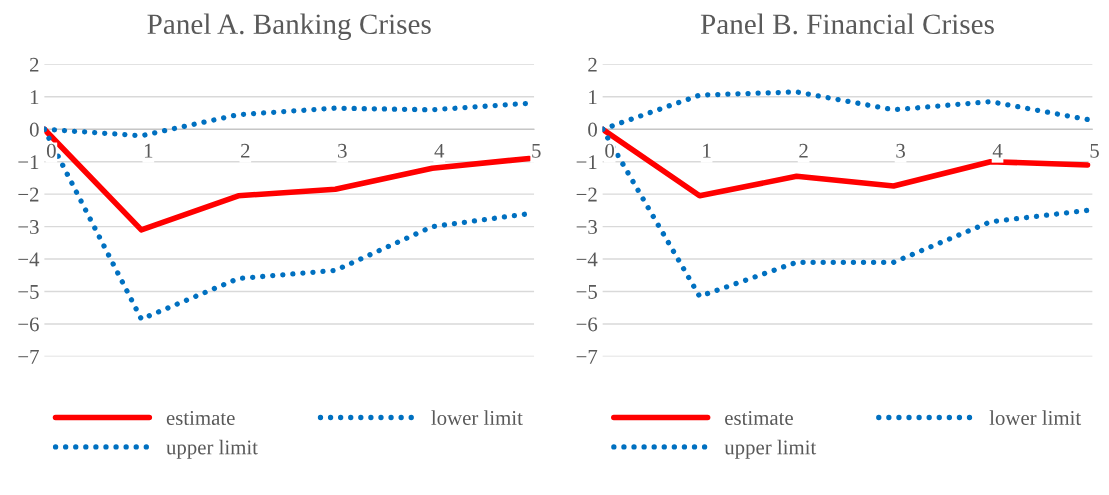 The image size is (1109, 495). What do you see at coordinates (289, 27) in the screenshot?
I see `chart-title: Panel A. Banking Crises` at bounding box center [289, 27].